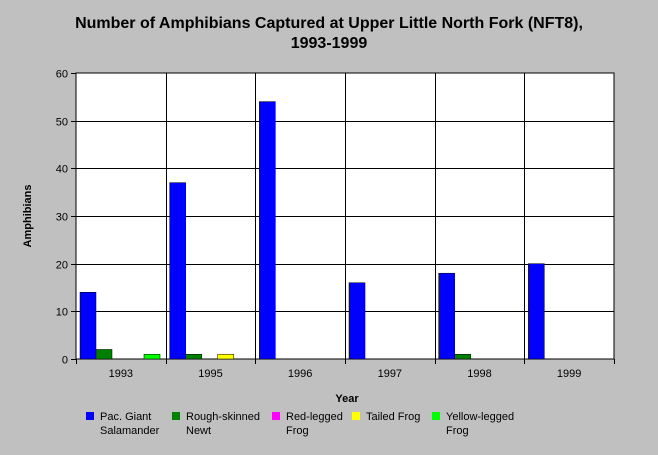 This screenshot has height=455, width=658. What do you see at coordinates (62, 218) in the screenshot?
I see `y-tick-label: 30` at bounding box center [62, 218].